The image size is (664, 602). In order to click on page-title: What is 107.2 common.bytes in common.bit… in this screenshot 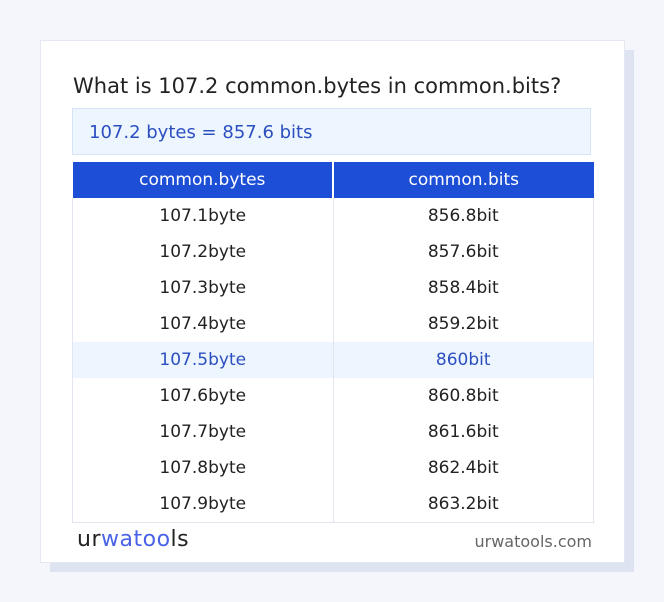, I will do `click(317, 86)`.